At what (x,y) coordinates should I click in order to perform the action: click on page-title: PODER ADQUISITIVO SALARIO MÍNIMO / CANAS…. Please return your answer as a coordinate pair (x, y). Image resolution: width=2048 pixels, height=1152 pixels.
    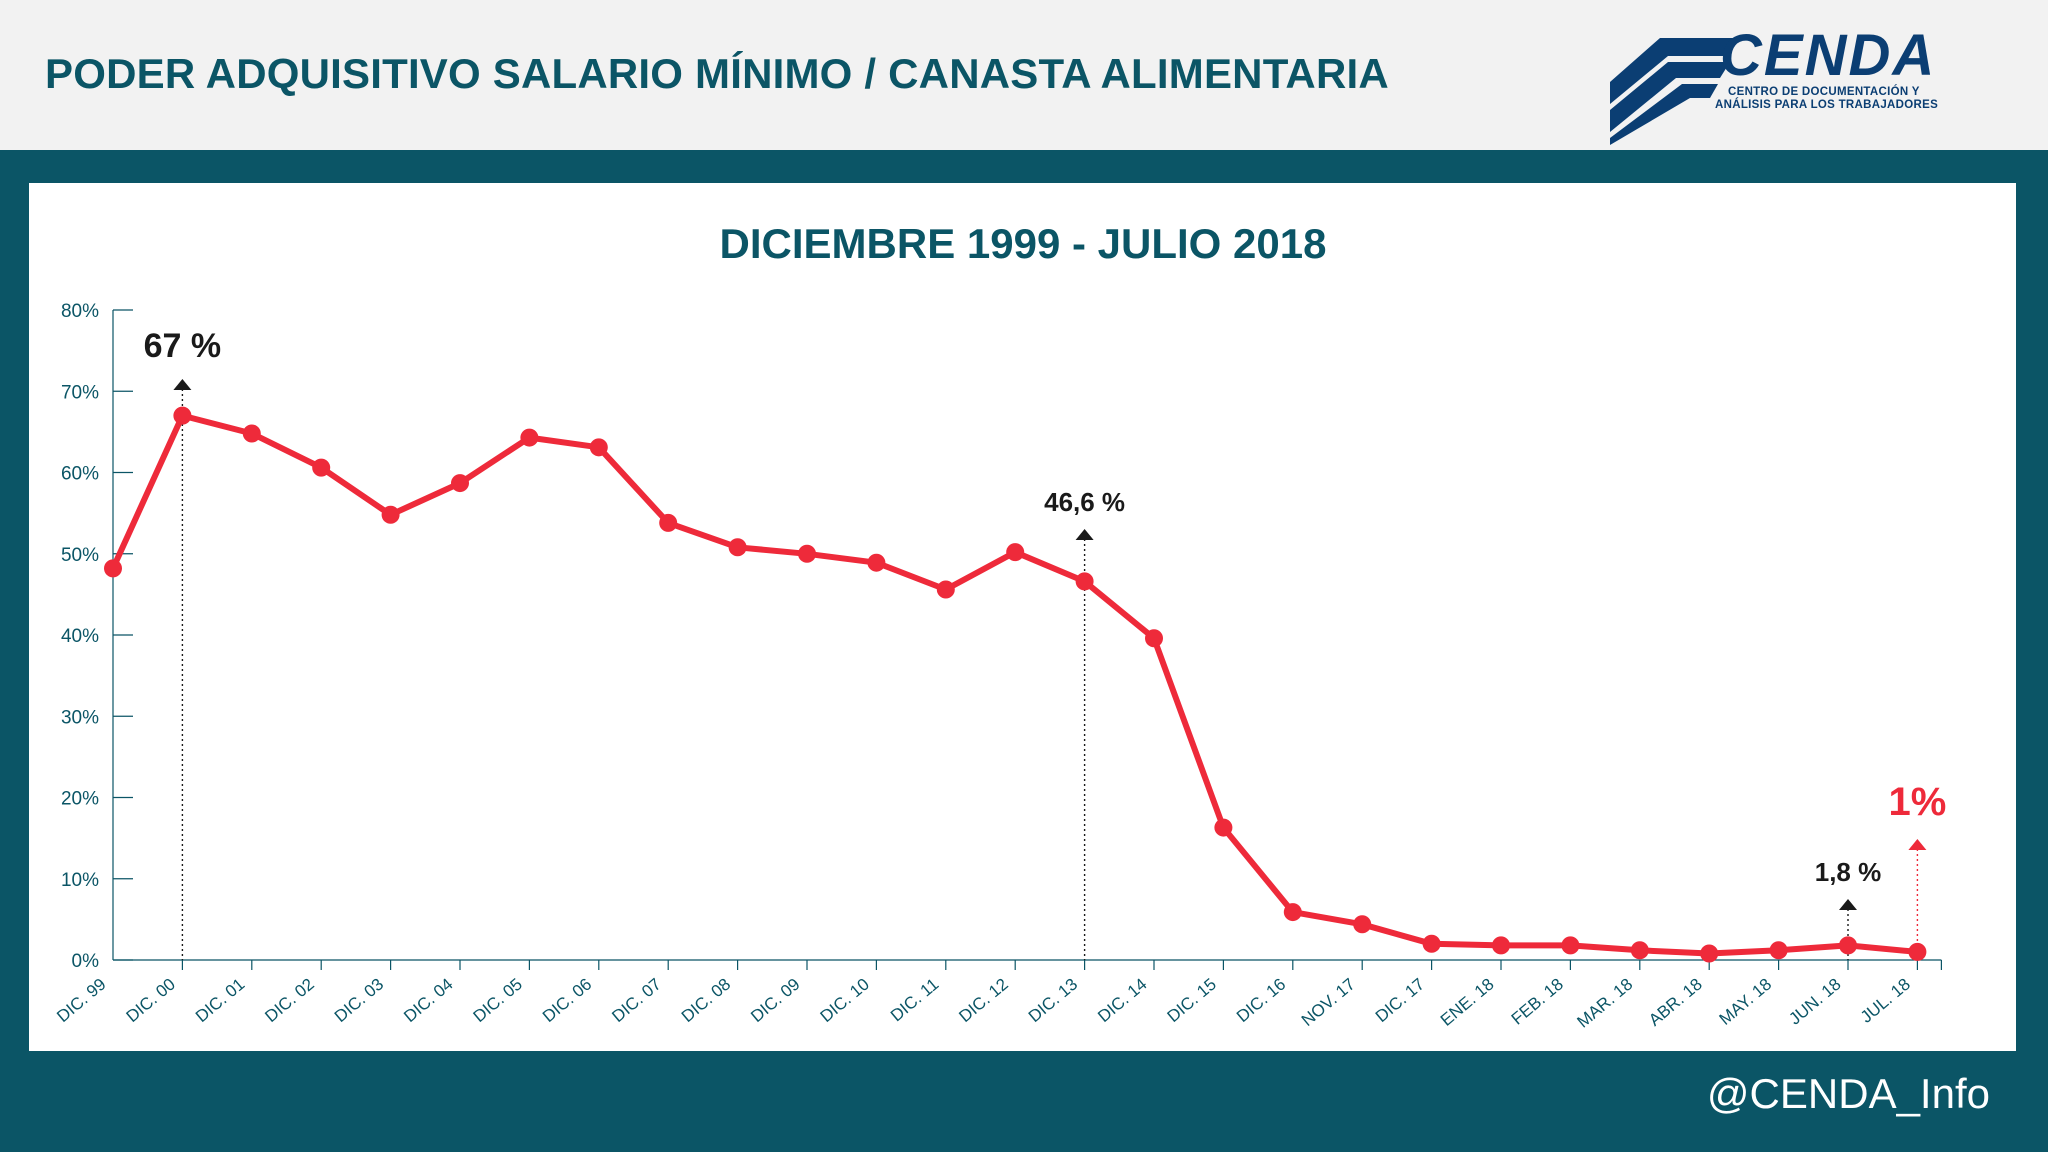
    Looking at the image, I should click on (717, 73).